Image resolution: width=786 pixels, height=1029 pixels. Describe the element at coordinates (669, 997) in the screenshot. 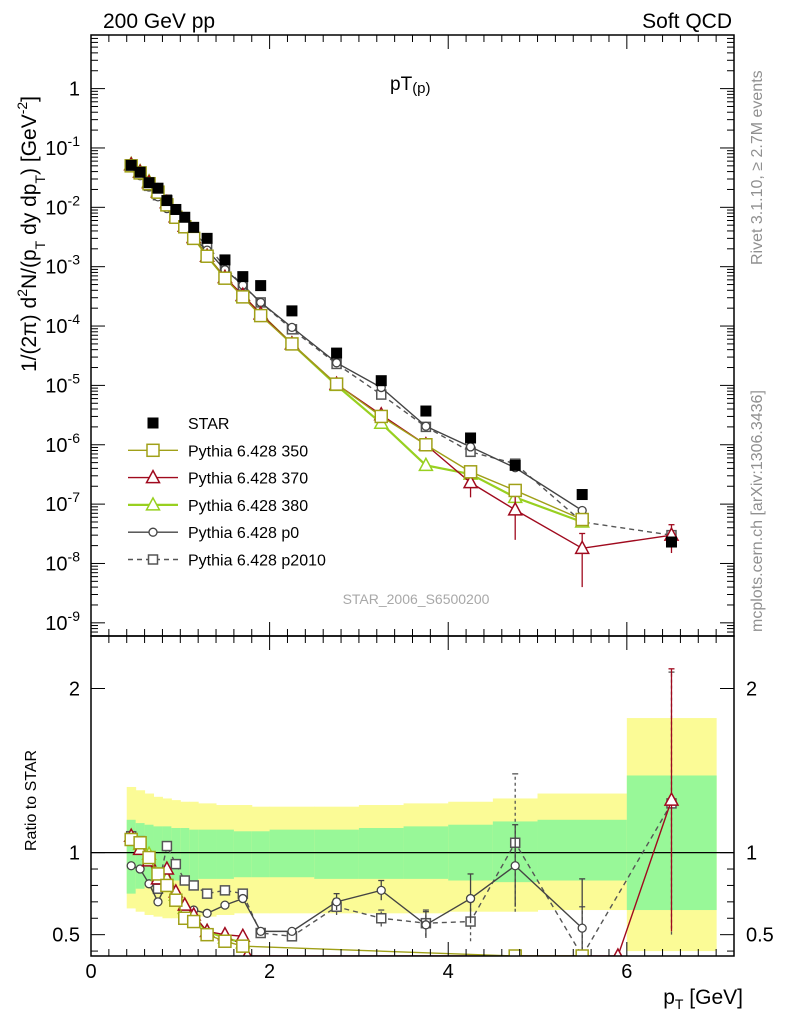

I see `x-axis-label-base: p` at that location.